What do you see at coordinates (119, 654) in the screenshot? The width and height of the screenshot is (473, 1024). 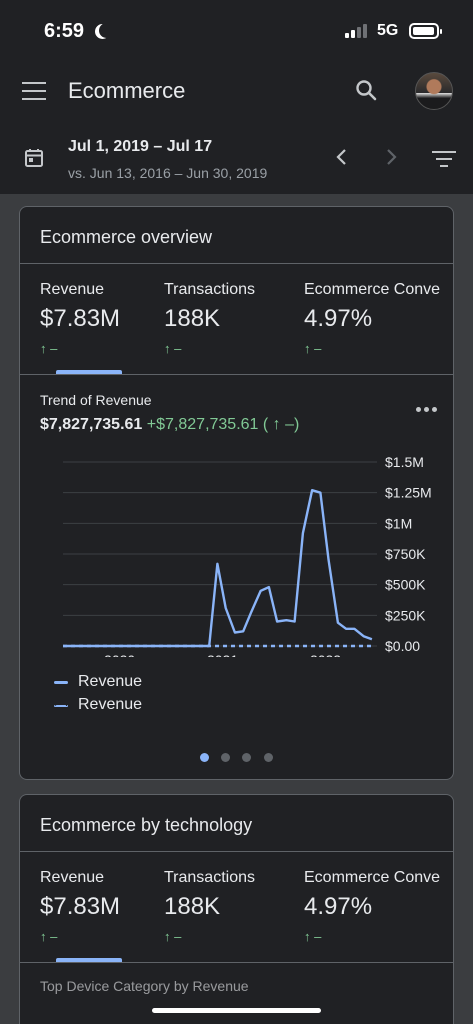 I see `x-tick-label: 2020` at bounding box center [119, 654].